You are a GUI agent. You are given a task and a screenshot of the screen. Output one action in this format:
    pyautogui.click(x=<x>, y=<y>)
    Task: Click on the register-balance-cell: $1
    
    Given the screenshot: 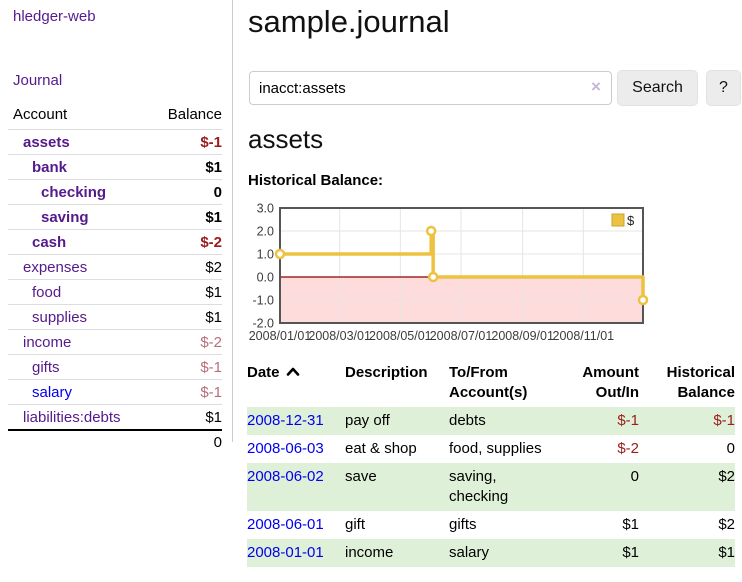 What is the action you would take?
    pyautogui.click(x=687, y=553)
    